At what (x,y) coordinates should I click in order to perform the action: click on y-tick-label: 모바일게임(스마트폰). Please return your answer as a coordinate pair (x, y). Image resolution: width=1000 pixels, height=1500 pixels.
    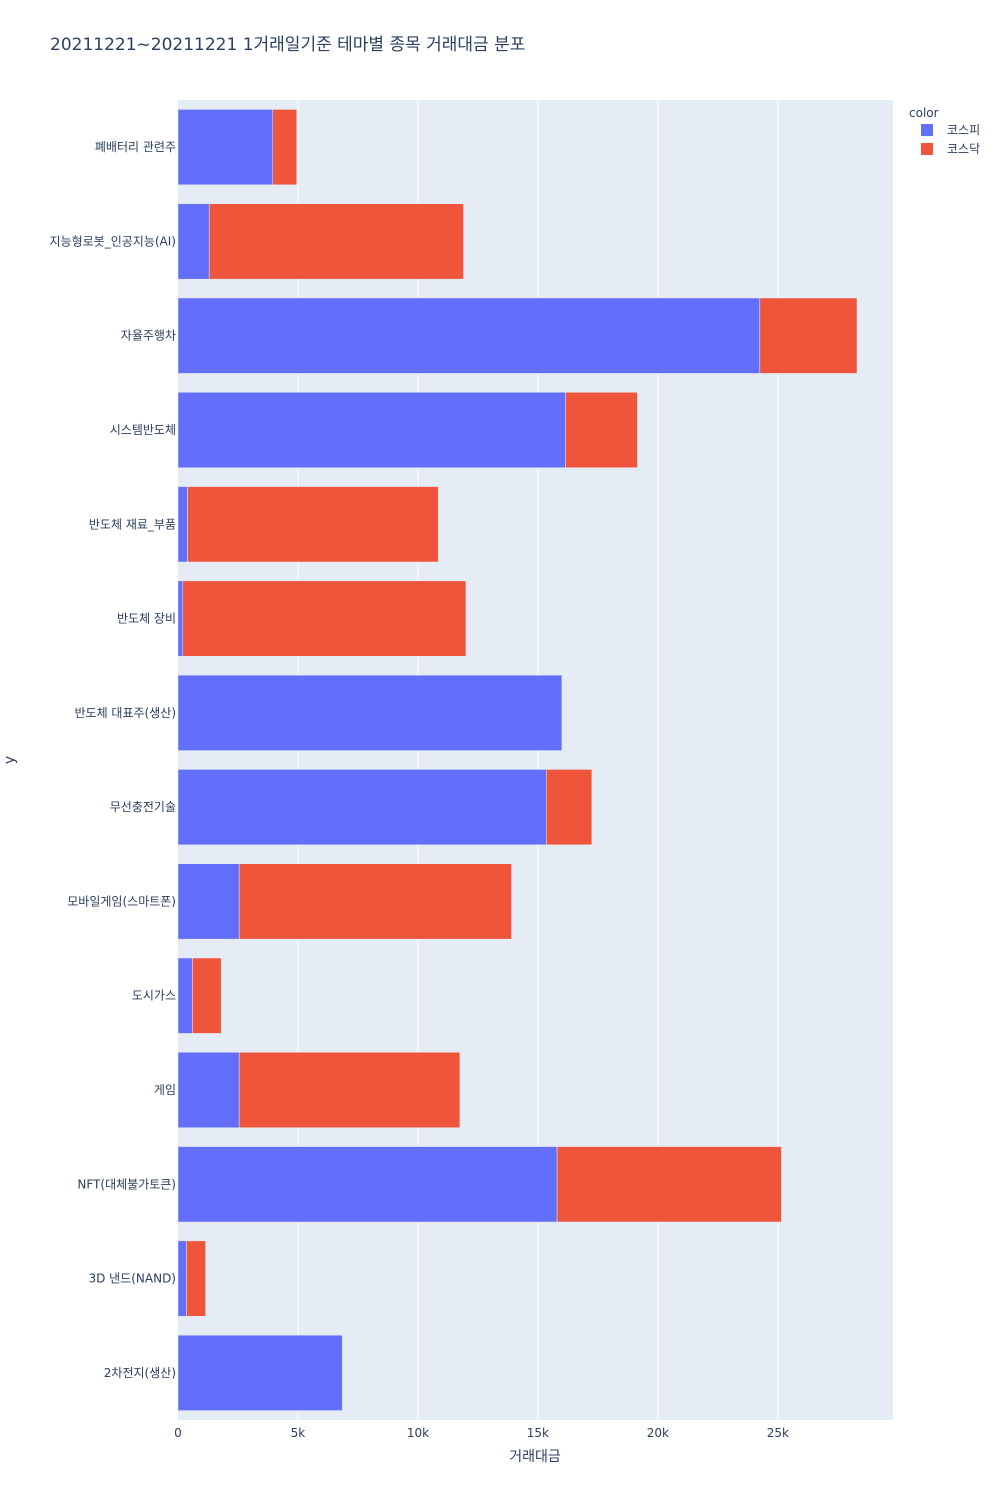
    Looking at the image, I should click on (121, 901).